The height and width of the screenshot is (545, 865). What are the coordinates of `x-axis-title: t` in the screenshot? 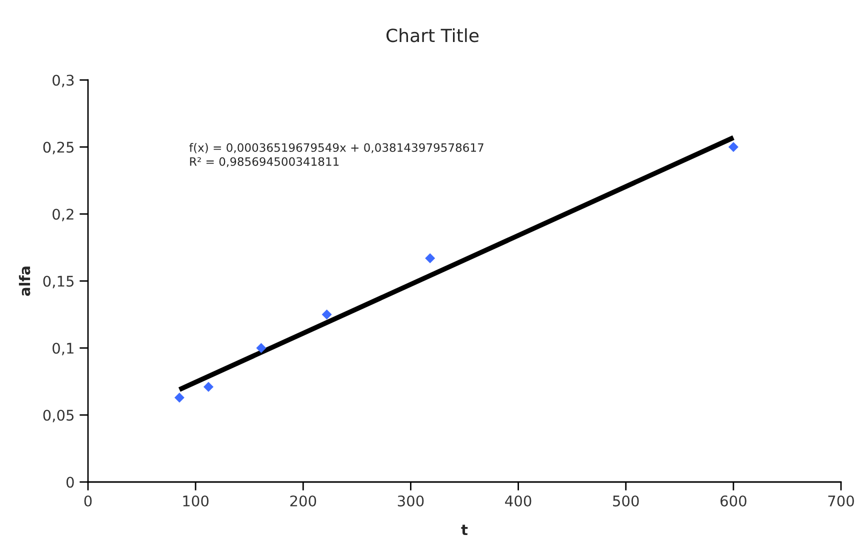 It's located at (464, 530).